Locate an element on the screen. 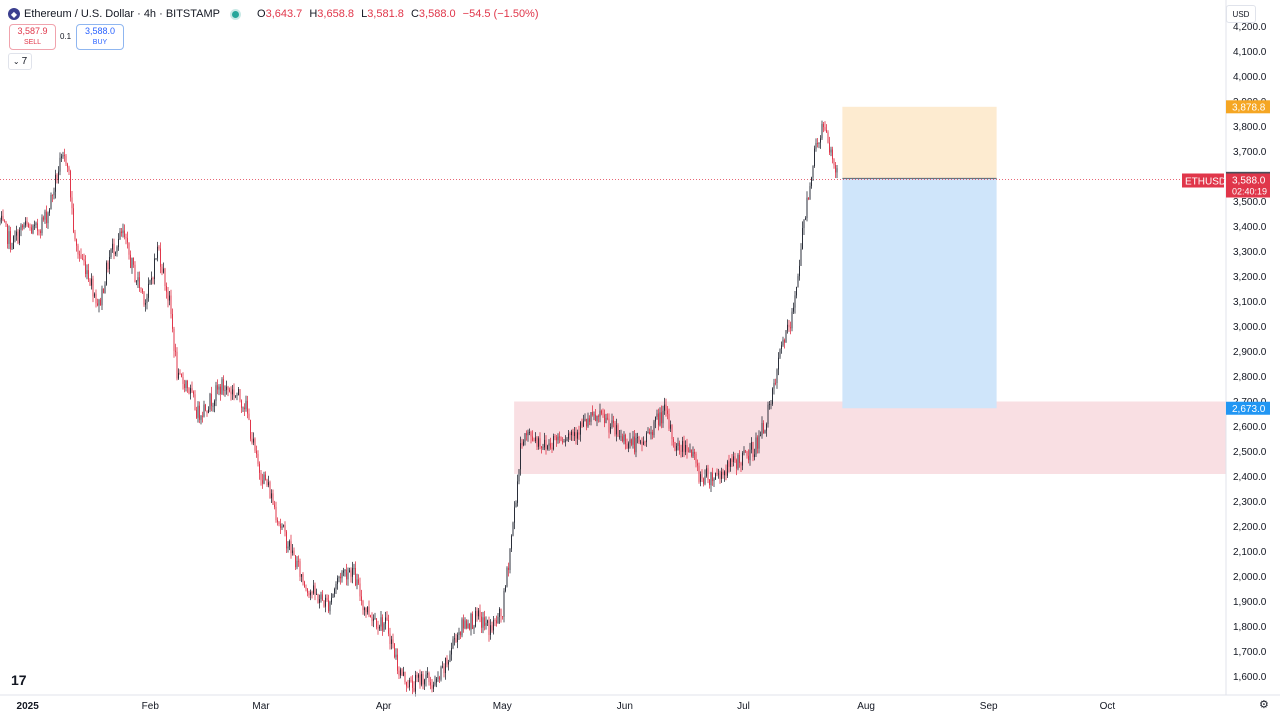 The image size is (1280, 717). chevron-down-icon: ⌄ is located at coordinates (16, 61).